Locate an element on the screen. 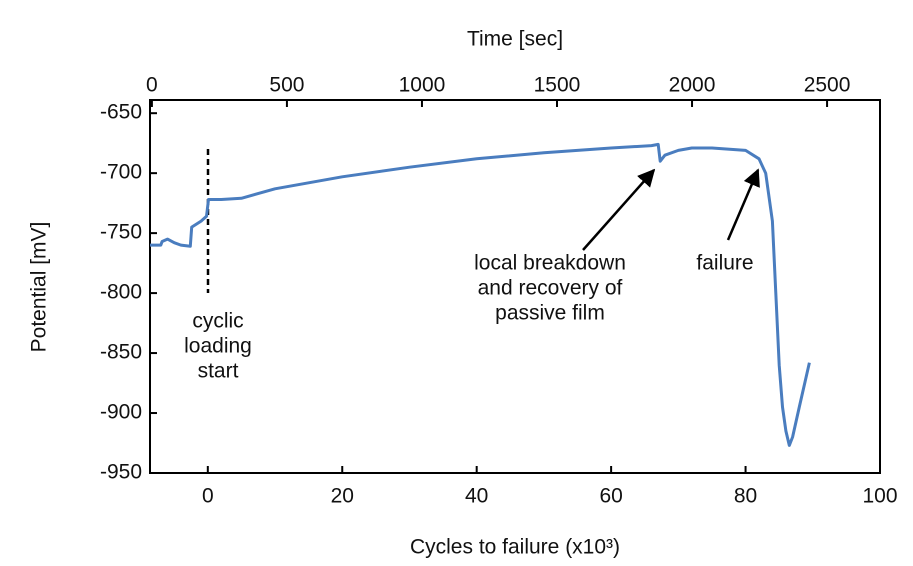 The width and height of the screenshot is (913, 566). x-tick-label: 60 is located at coordinates (610, 496).